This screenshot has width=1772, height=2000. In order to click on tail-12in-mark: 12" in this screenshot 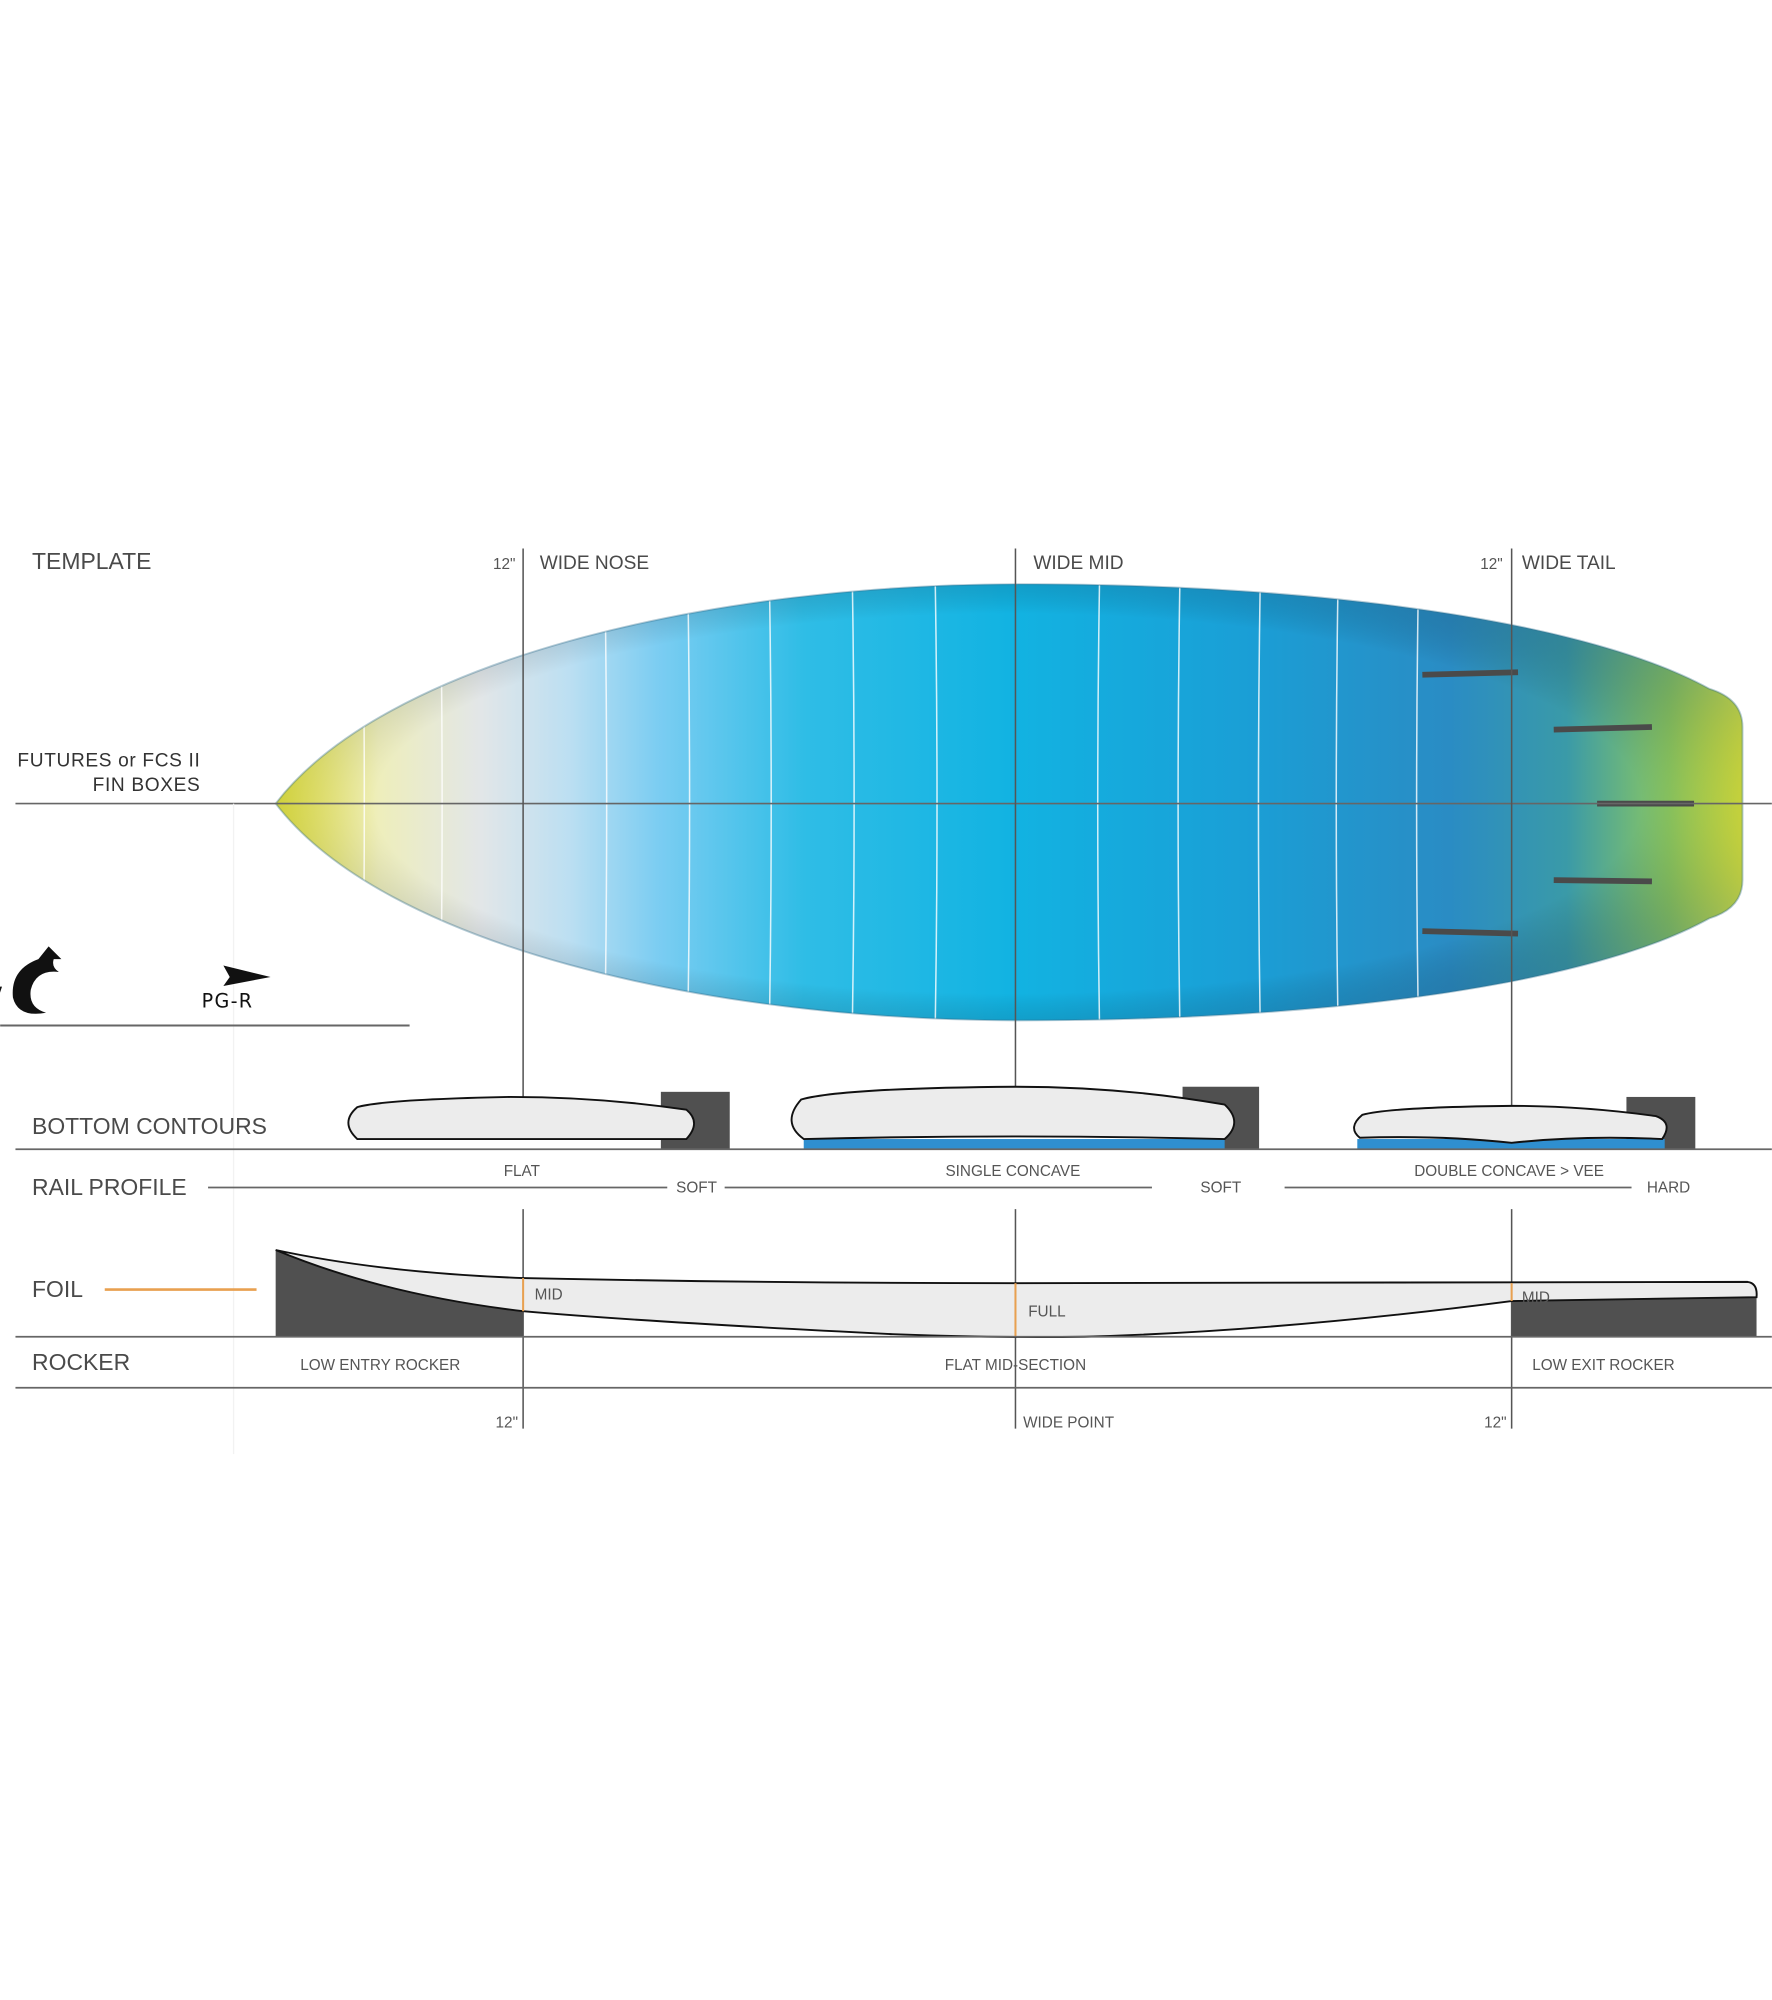, I will do `click(1491, 564)`.